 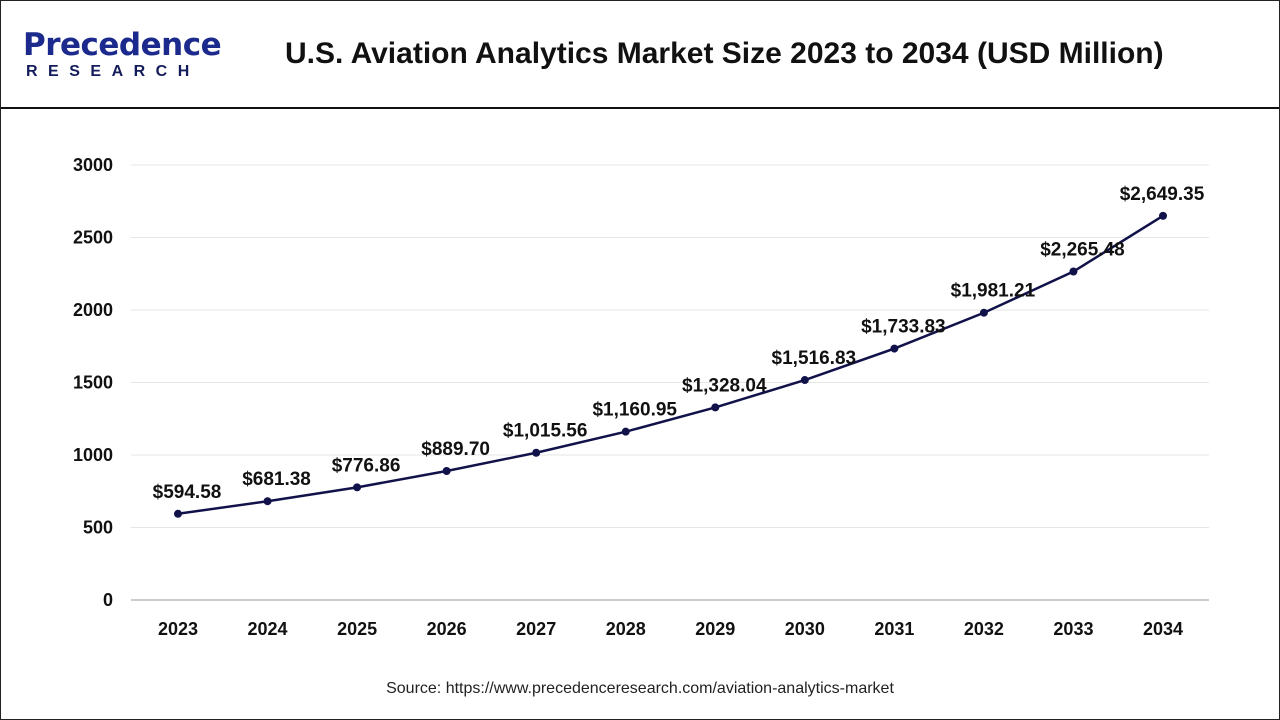 I want to click on y-tick-label: 500, so click(x=98, y=528).